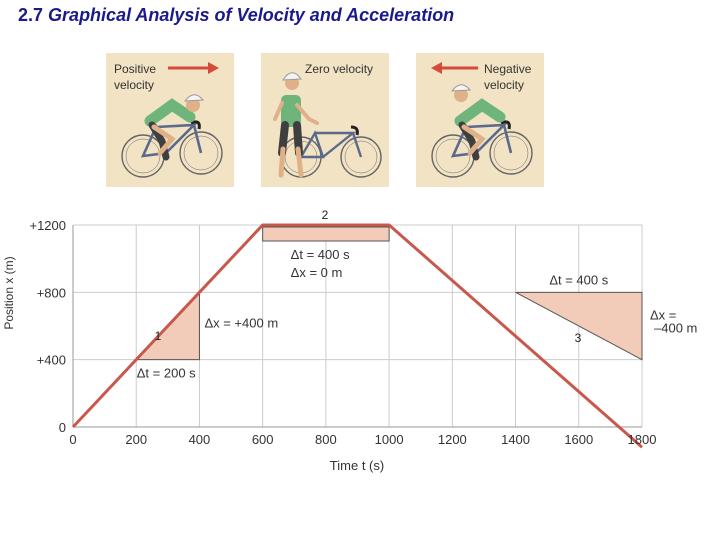 This screenshot has height=540, width=720. Describe the element at coordinates (452, 439) in the screenshot. I see `x-tick-label: 1200` at that location.